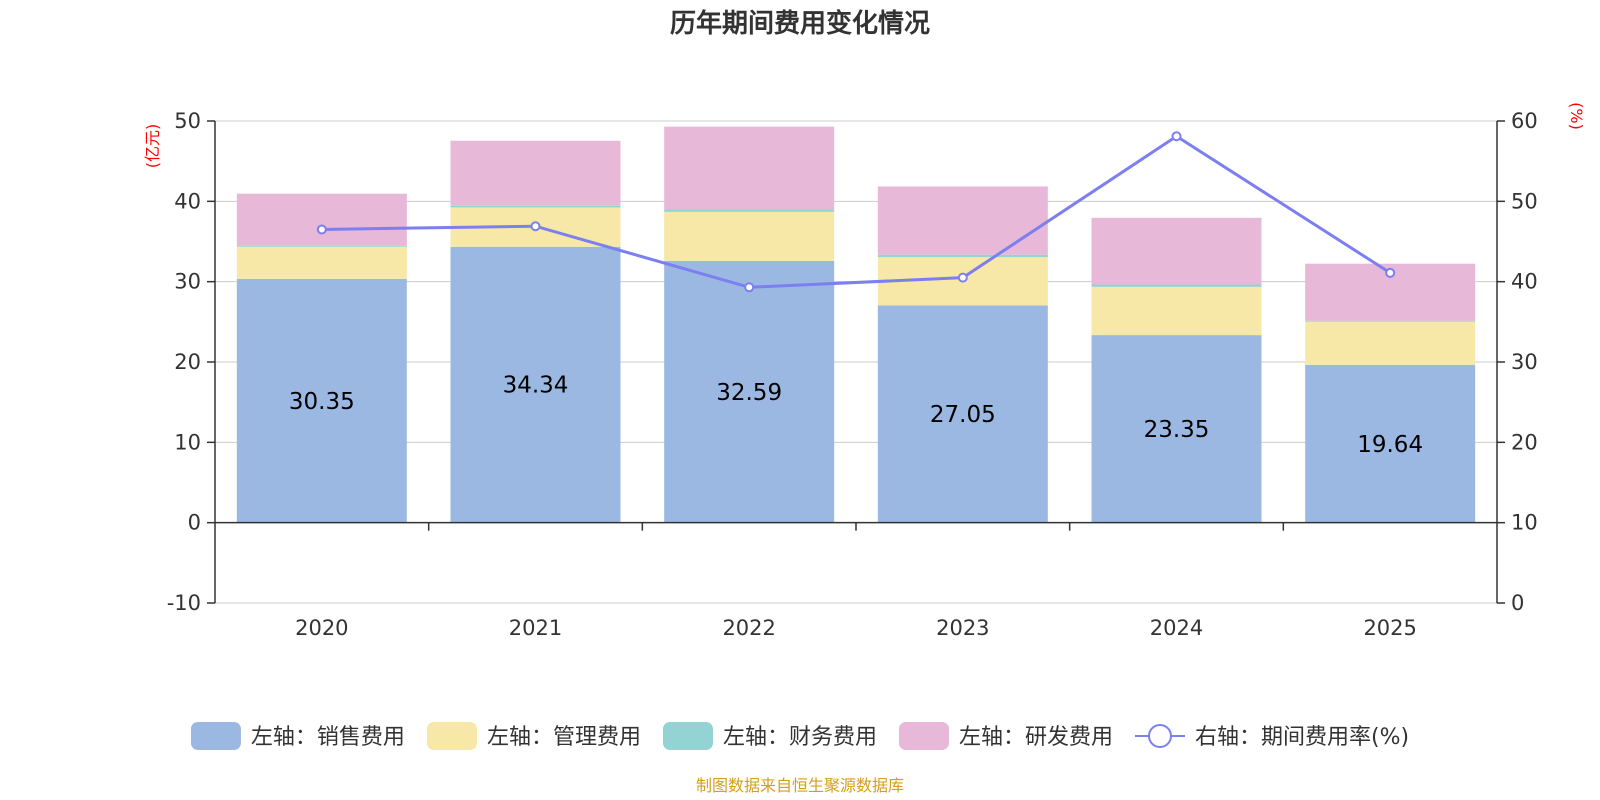 This screenshot has height=800, width=1600. I want to click on bar-data-label: 32.59, so click(749, 393).